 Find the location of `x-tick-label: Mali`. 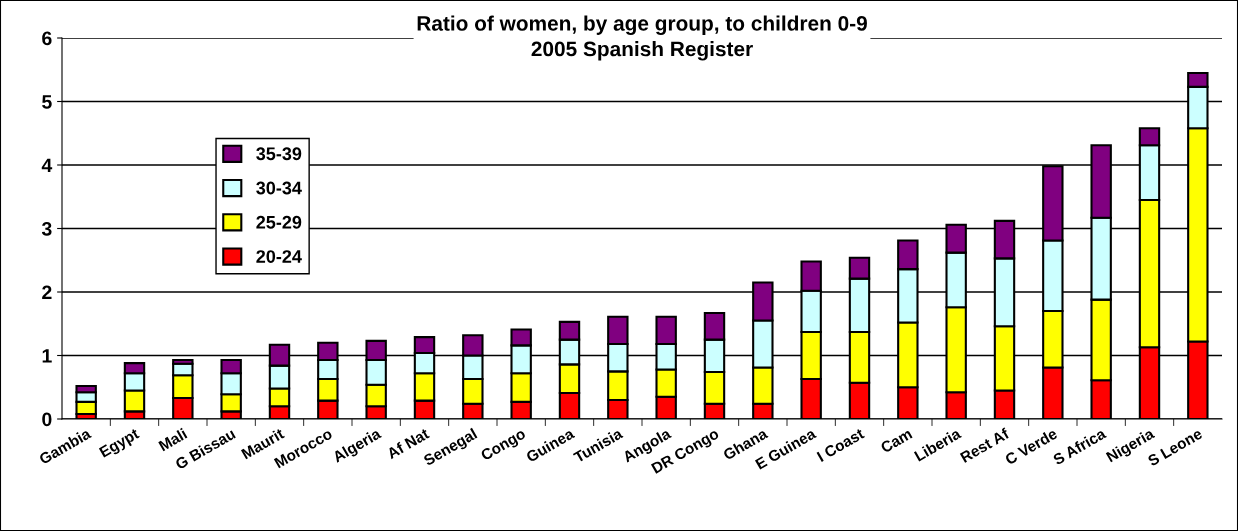

x-tick-label: Mali is located at coordinates (172, 439).